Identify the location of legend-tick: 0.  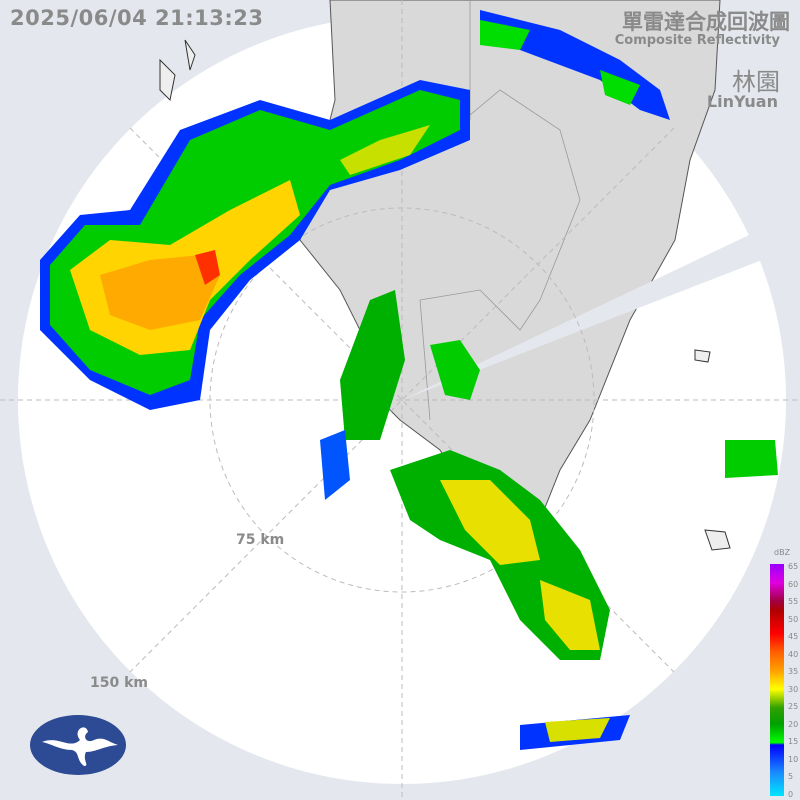
(791, 794).